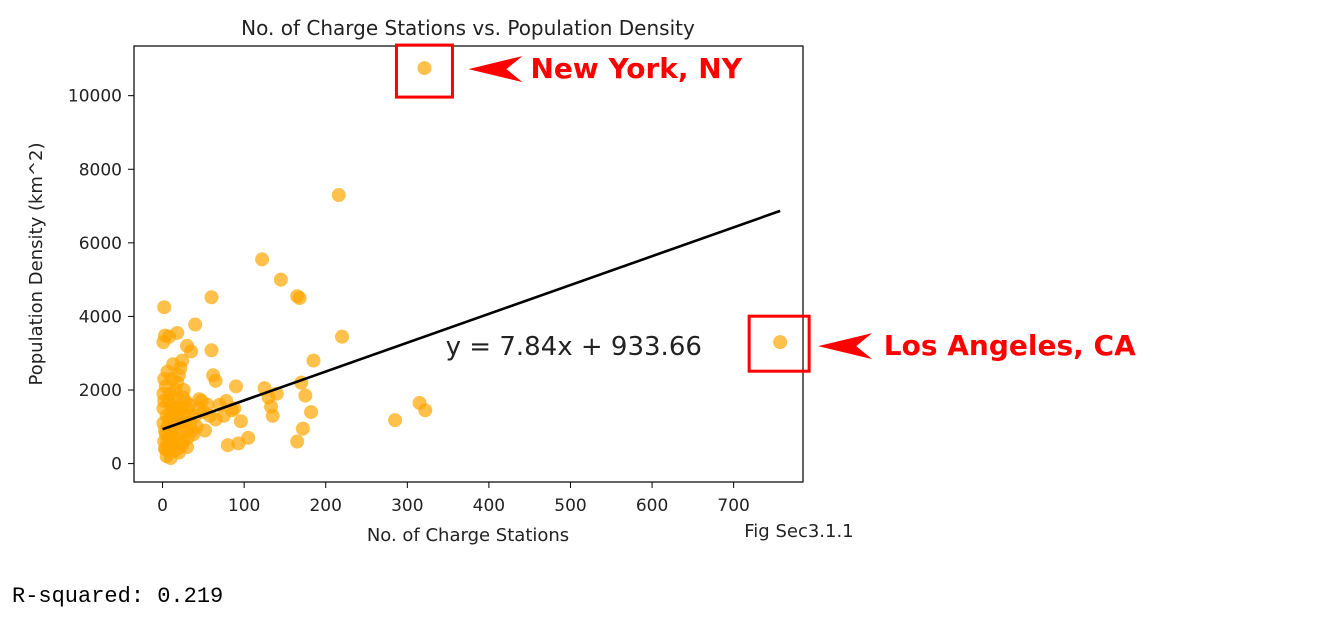  I want to click on y-axis-label: Population Density (km^2), so click(36, 264).